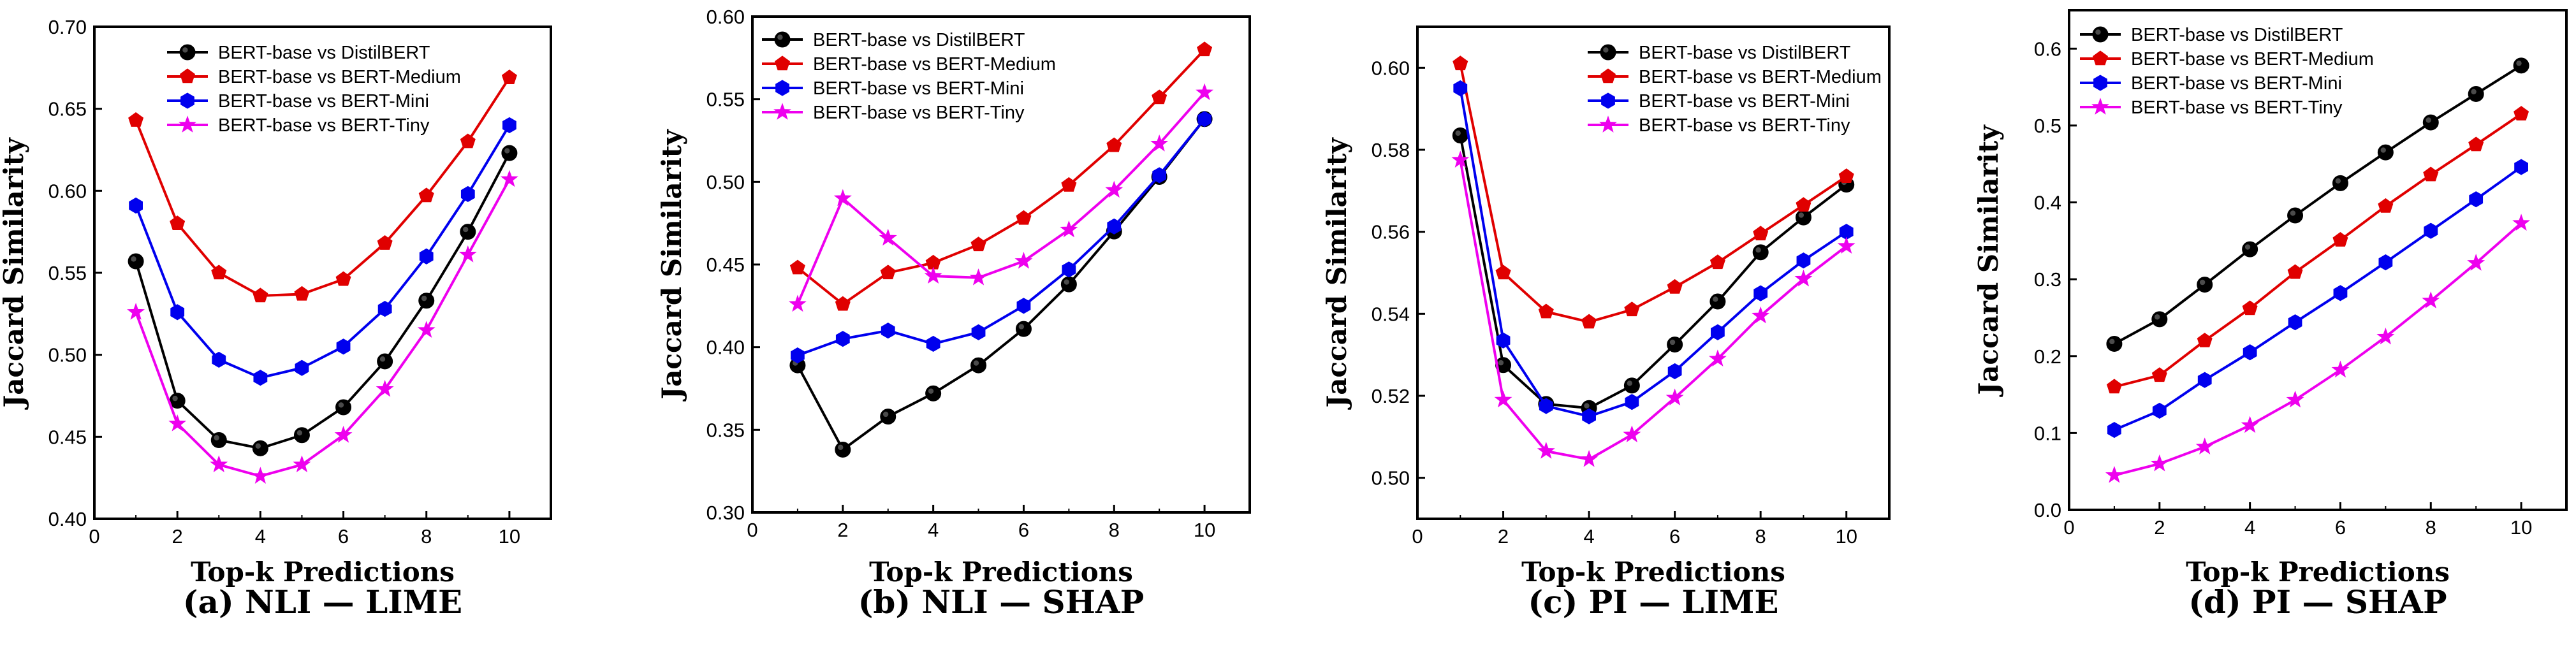 Image resolution: width=2576 pixels, height=645 pixels. I want to click on panel-caption: (b) NLI — SHAP, so click(1001, 602).